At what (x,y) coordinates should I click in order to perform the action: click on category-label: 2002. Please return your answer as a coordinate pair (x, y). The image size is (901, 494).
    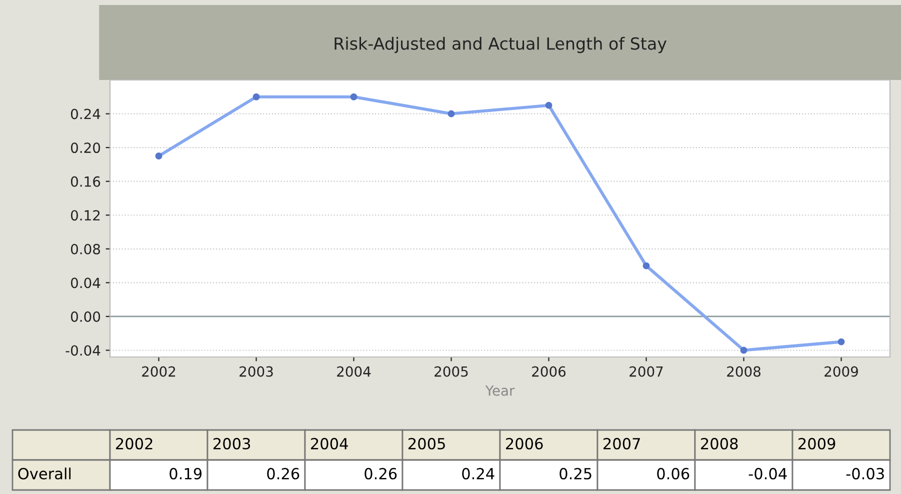
    Looking at the image, I should click on (134, 444).